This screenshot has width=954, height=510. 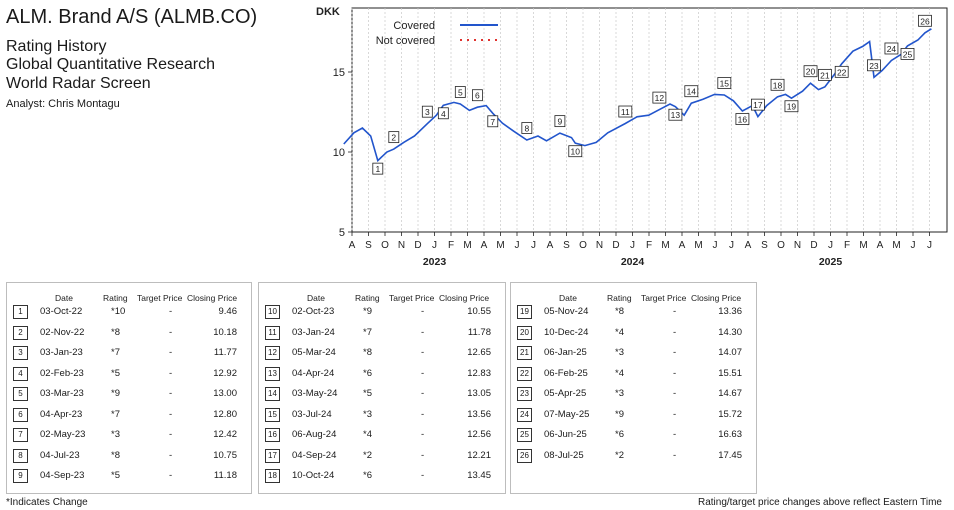 What do you see at coordinates (129, 436) in the screenshot?
I see `table-row: 7 02-May-23 *3 - 12.42` at bounding box center [129, 436].